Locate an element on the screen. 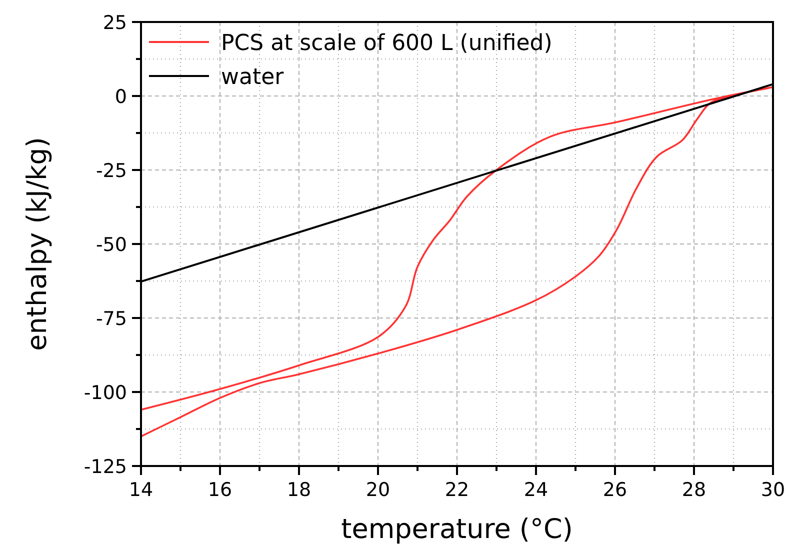  y-tick-label: -125 is located at coordinates (105, 467).